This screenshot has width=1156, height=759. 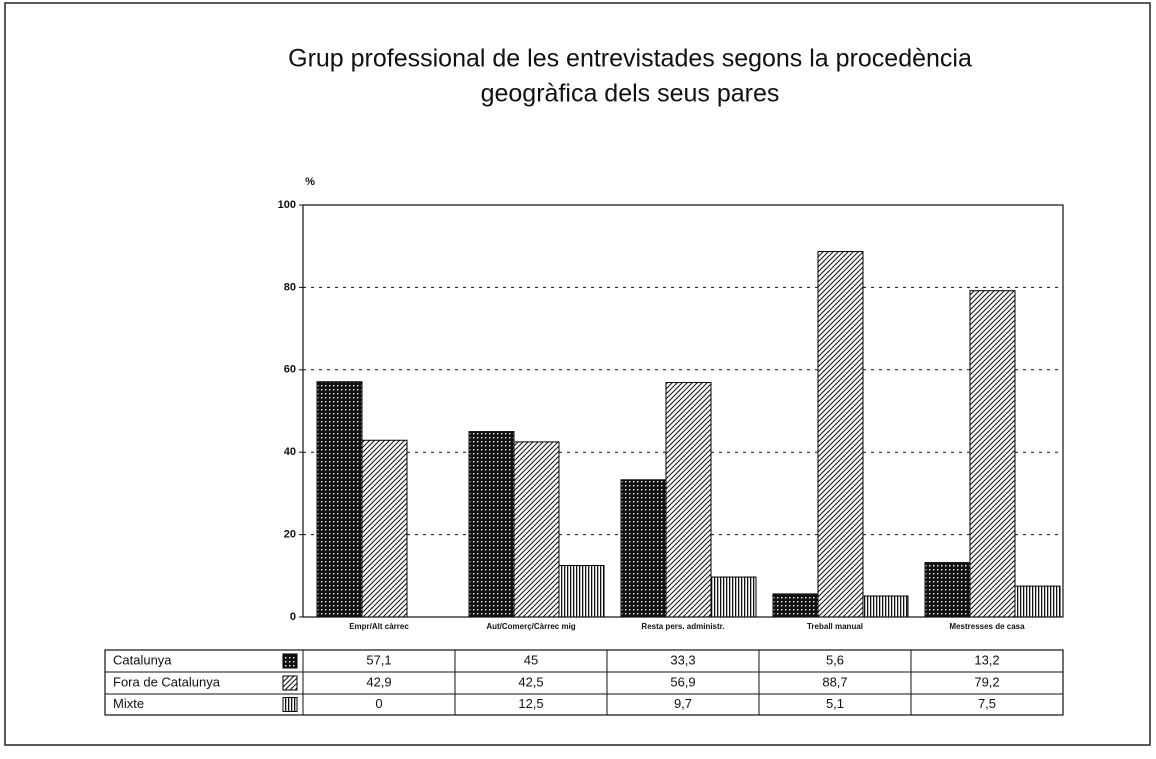 I want to click on y-axis-label: %, so click(x=310, y=182).